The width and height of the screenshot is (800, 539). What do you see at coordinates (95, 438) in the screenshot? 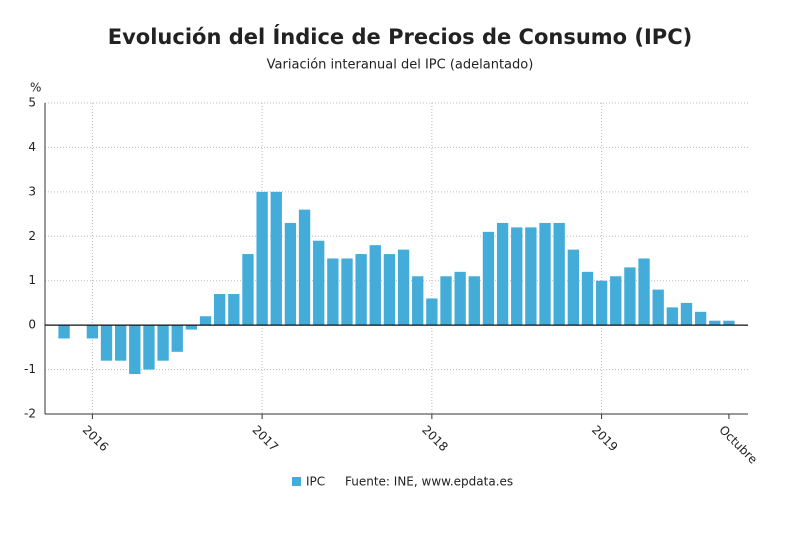
I see `x-tick-label: 2016` at bounding box center [95, 438].